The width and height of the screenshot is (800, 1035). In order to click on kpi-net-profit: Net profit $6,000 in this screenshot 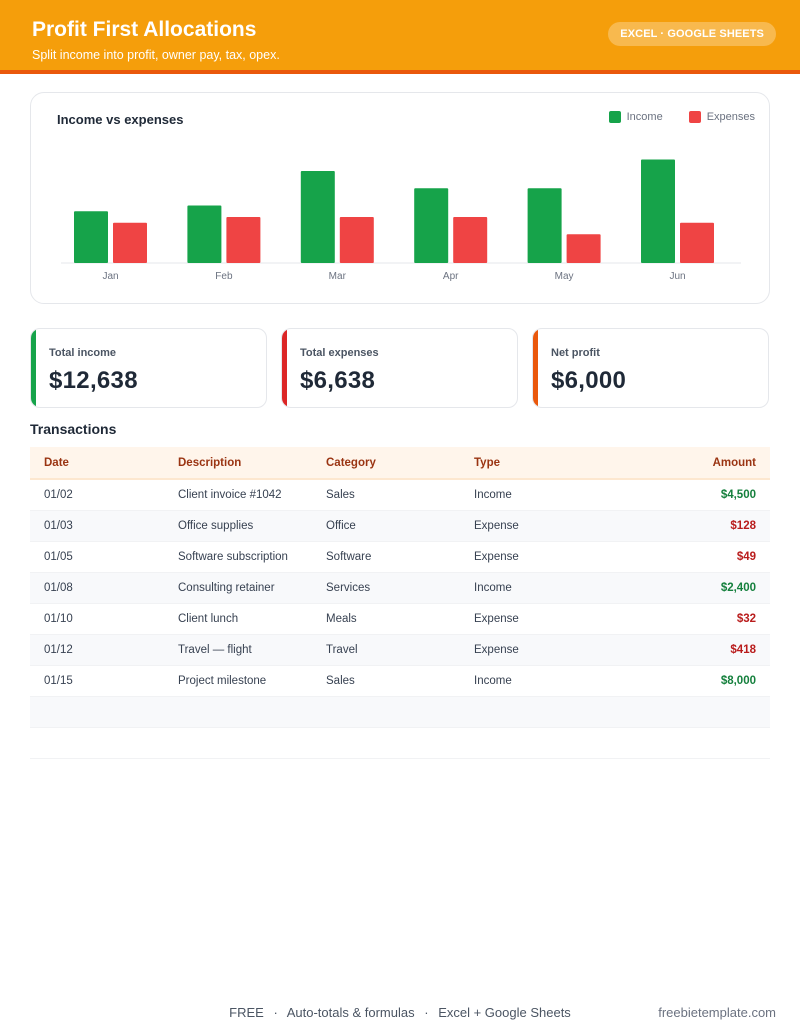, I will do `click(650, 368)`.